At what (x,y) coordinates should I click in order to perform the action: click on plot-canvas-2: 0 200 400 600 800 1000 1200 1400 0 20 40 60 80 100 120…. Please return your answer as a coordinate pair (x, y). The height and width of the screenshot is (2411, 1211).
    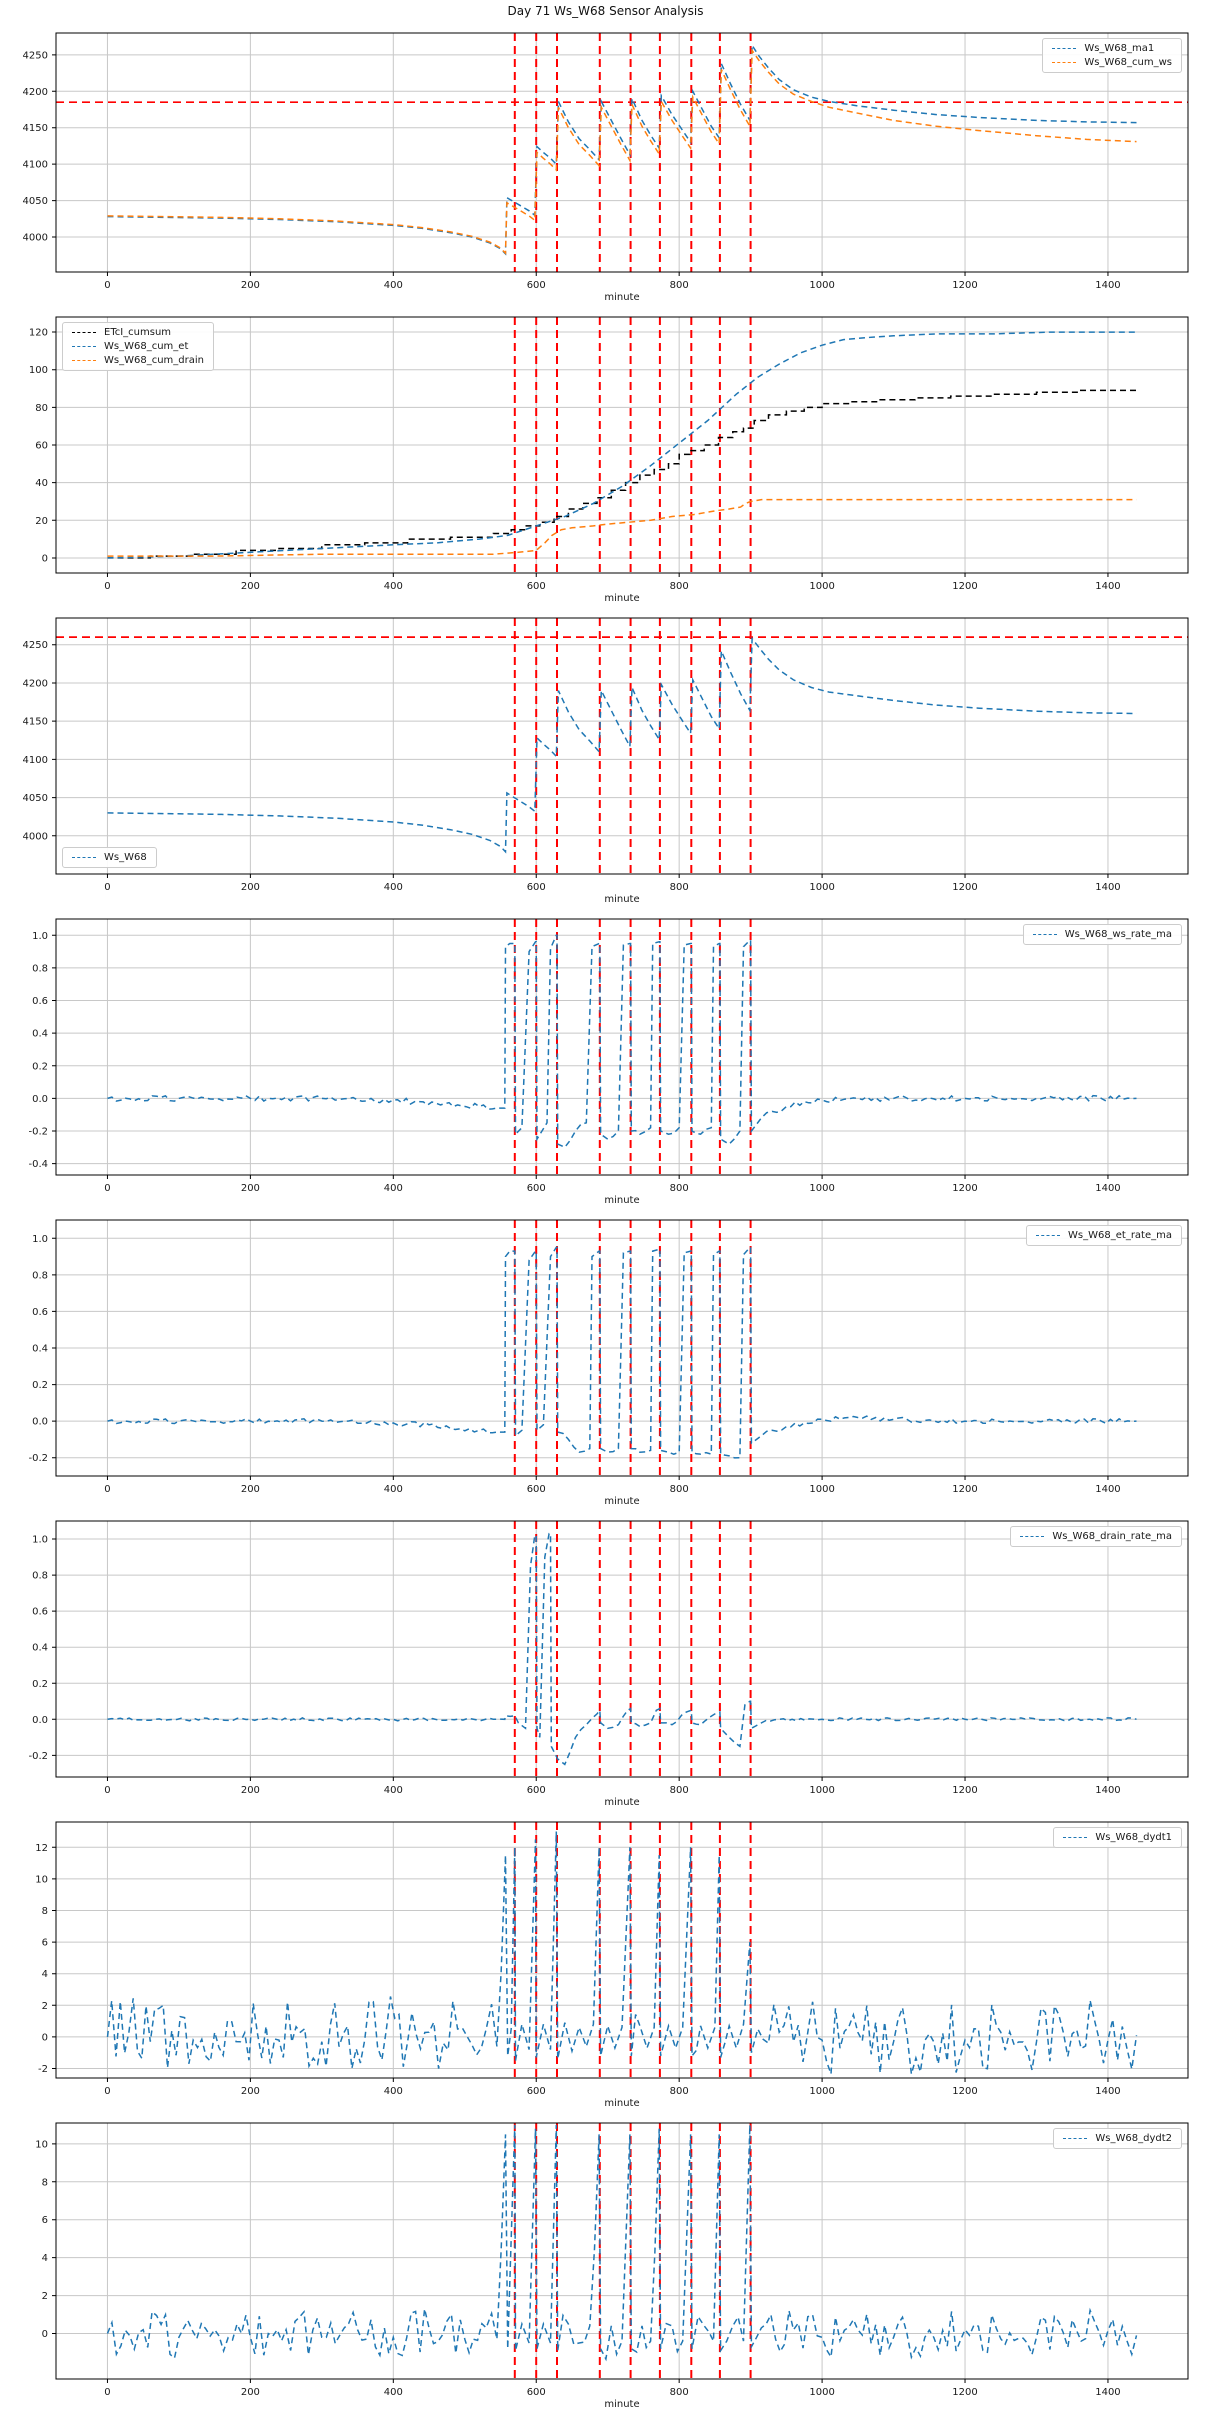
    Looking at the image, I should click on (609, 459).